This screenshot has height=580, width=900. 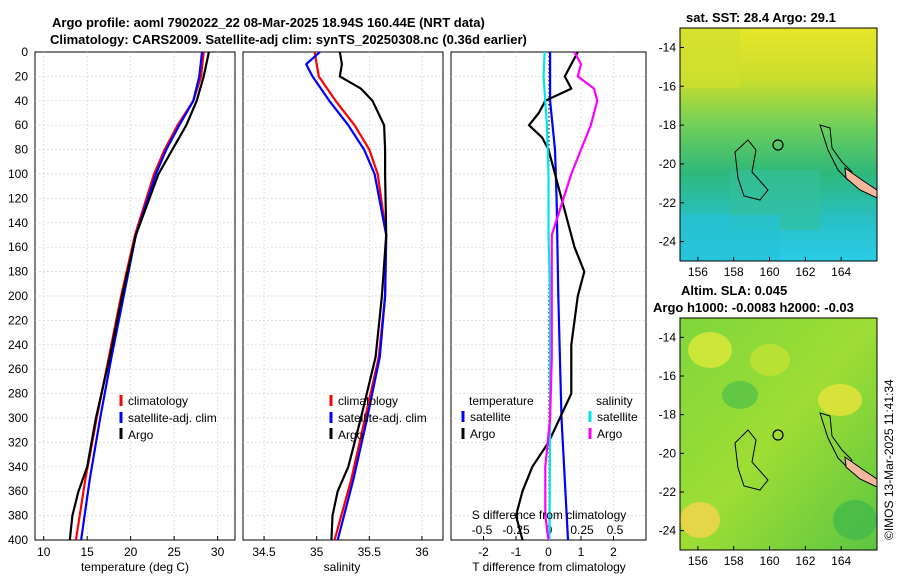 What do you see at coordinates (516, 552) in the screenshot?
I see `x-tick-label: -1` at bounding box center [516, 552].